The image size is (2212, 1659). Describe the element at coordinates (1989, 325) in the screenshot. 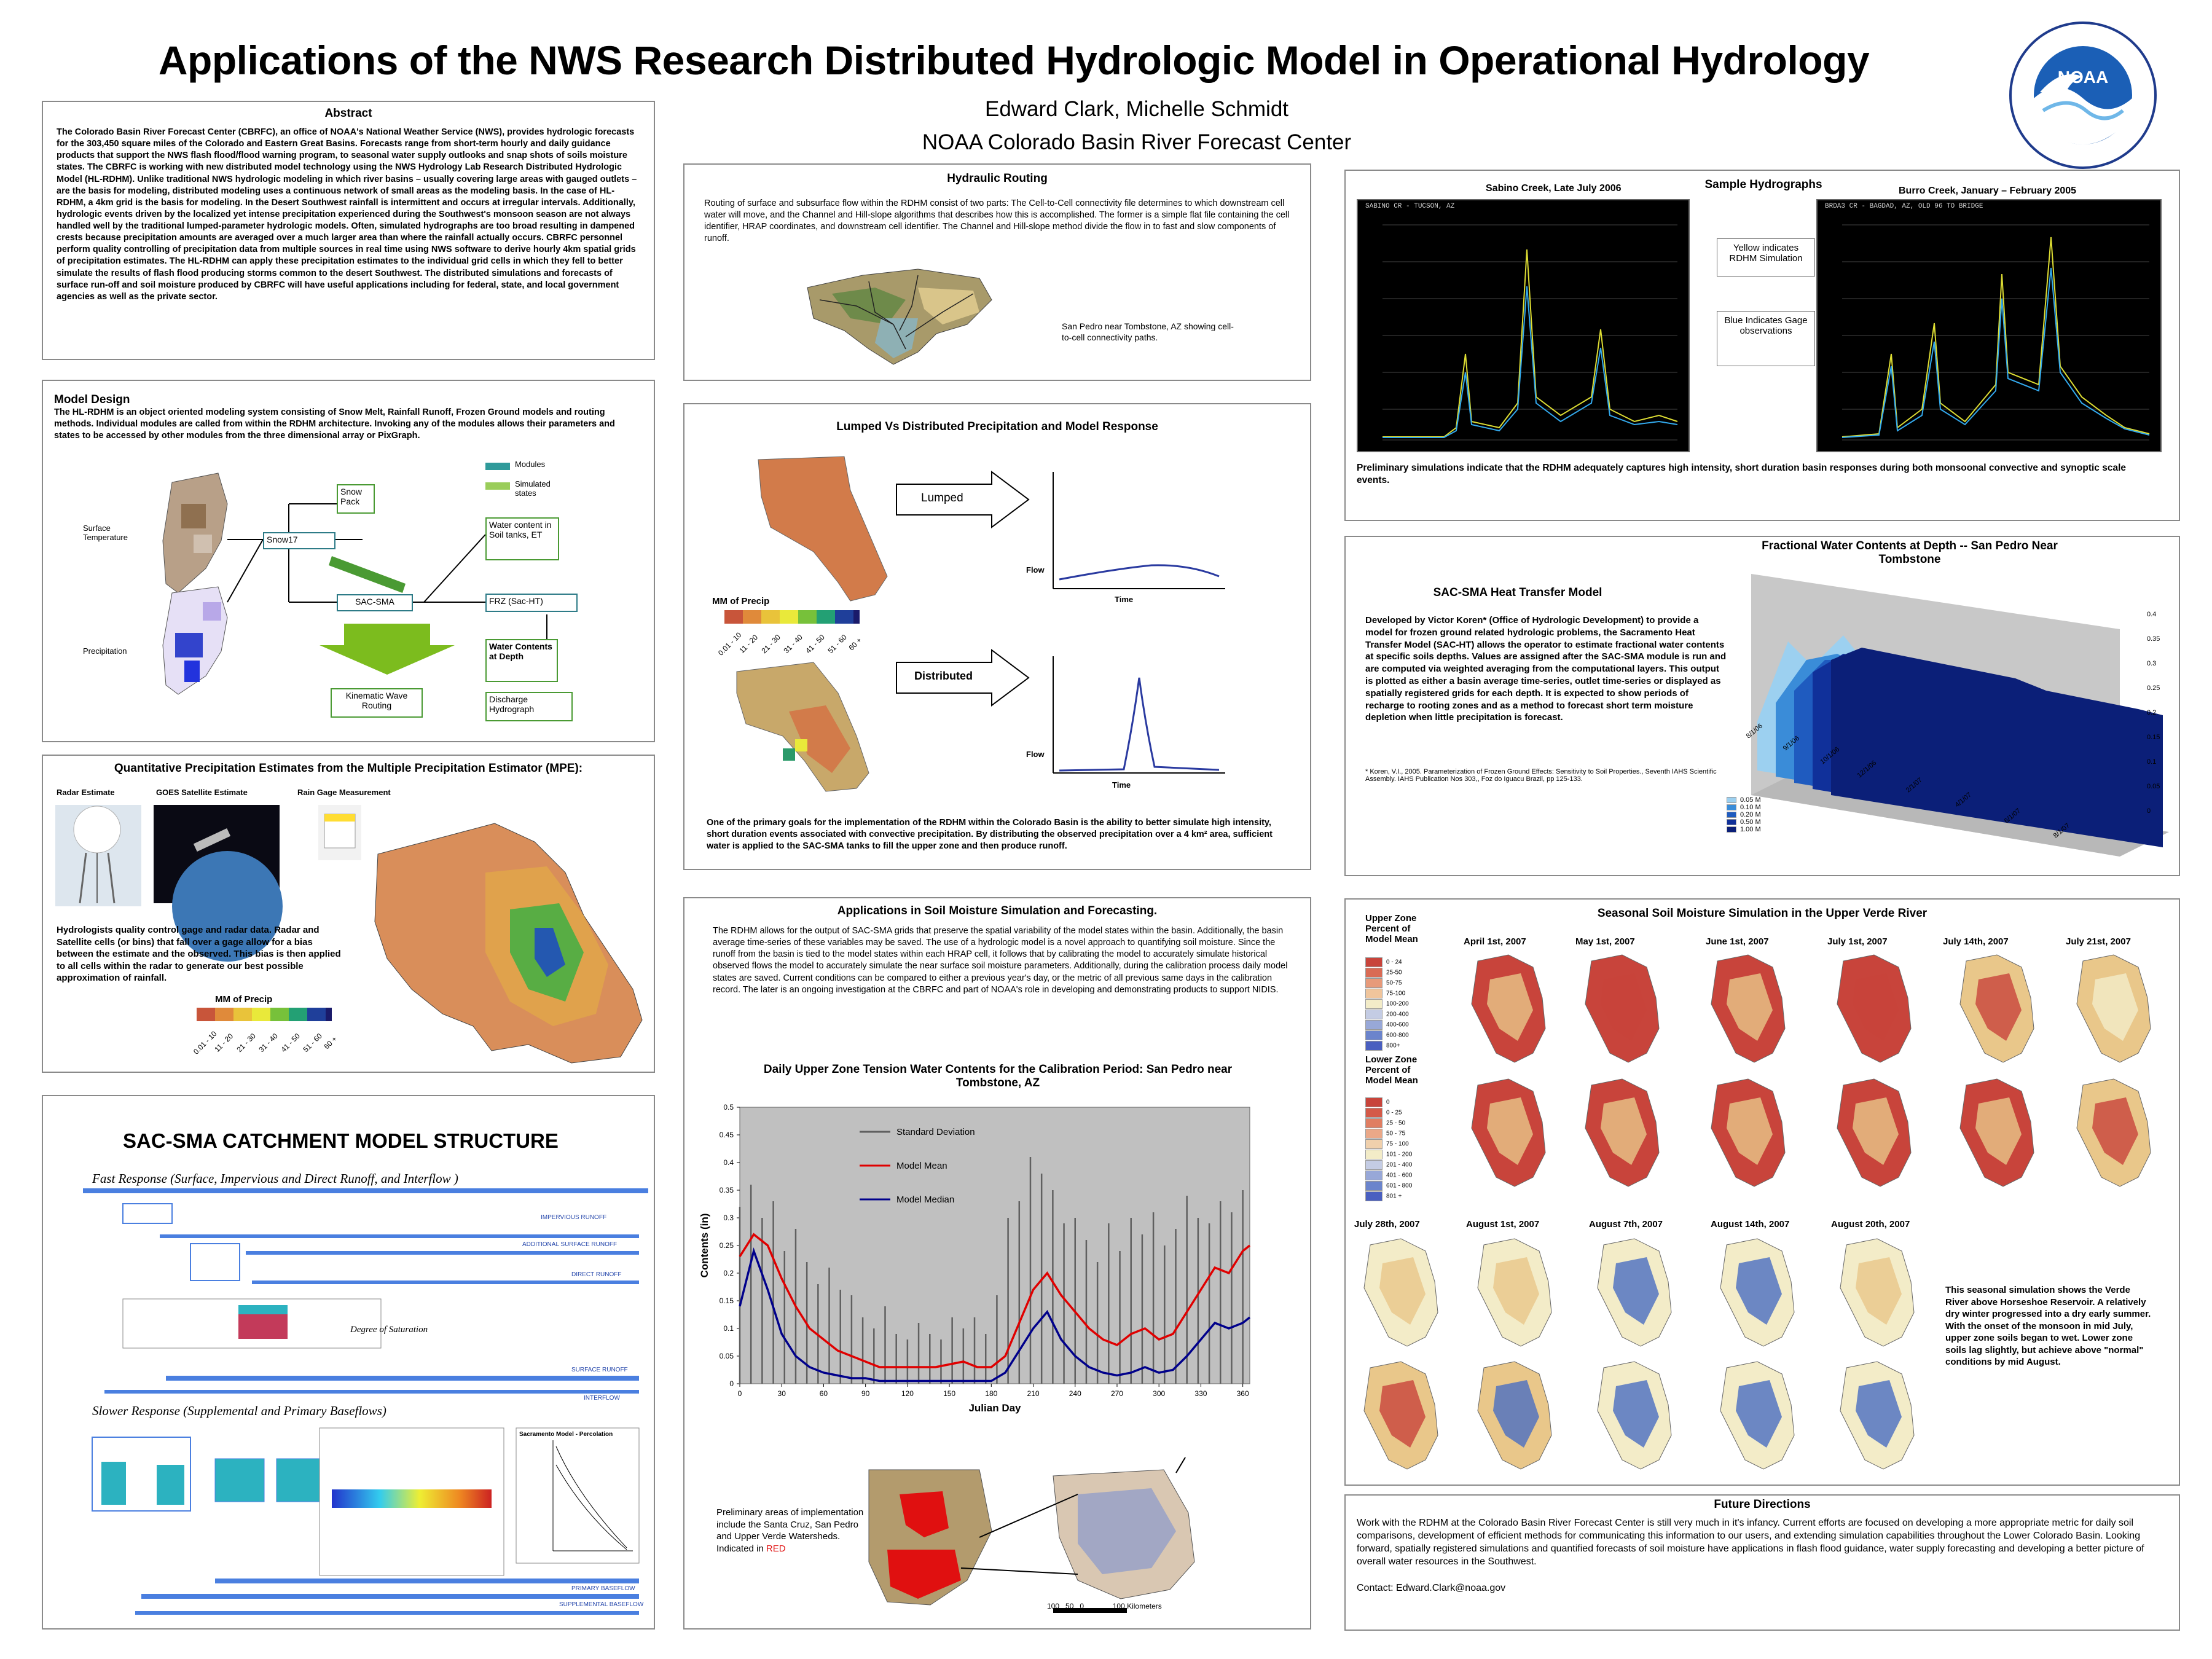

I see `burro-hydrograph: BRDA3 CR - BAGDAD, AZ, OLD 96 TO BRIDGE` at that location.